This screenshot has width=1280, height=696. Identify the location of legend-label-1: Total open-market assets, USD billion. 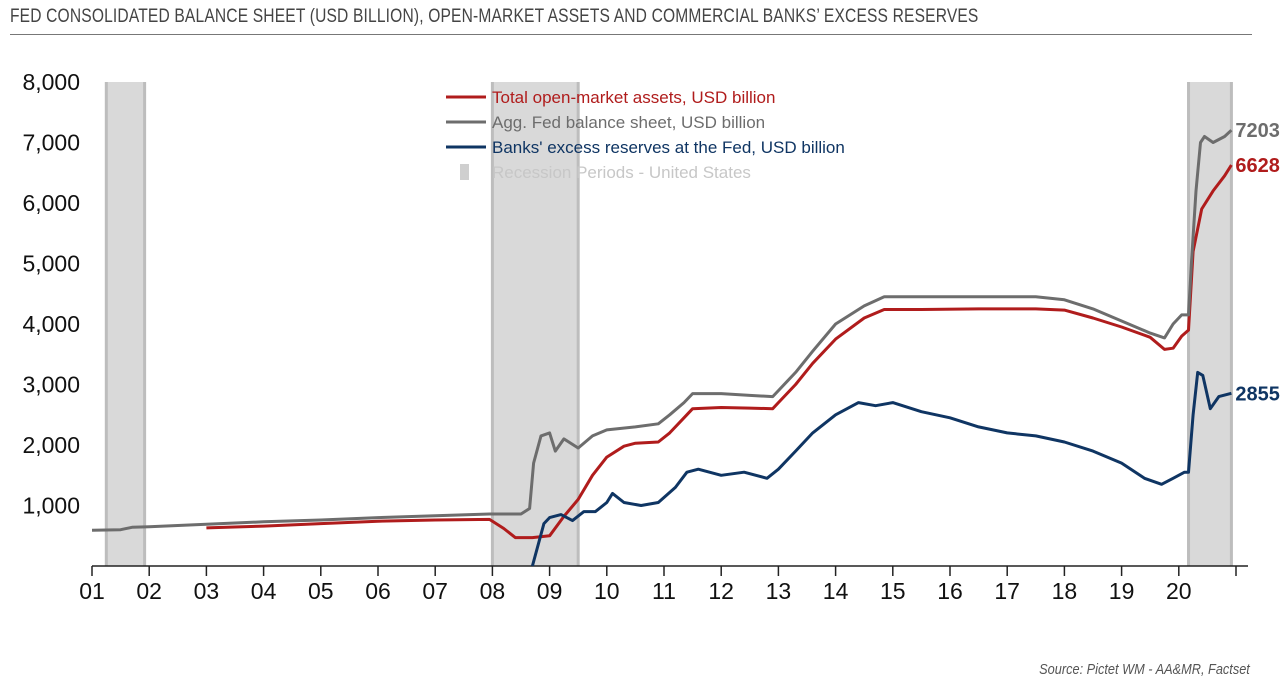
(633, 97).